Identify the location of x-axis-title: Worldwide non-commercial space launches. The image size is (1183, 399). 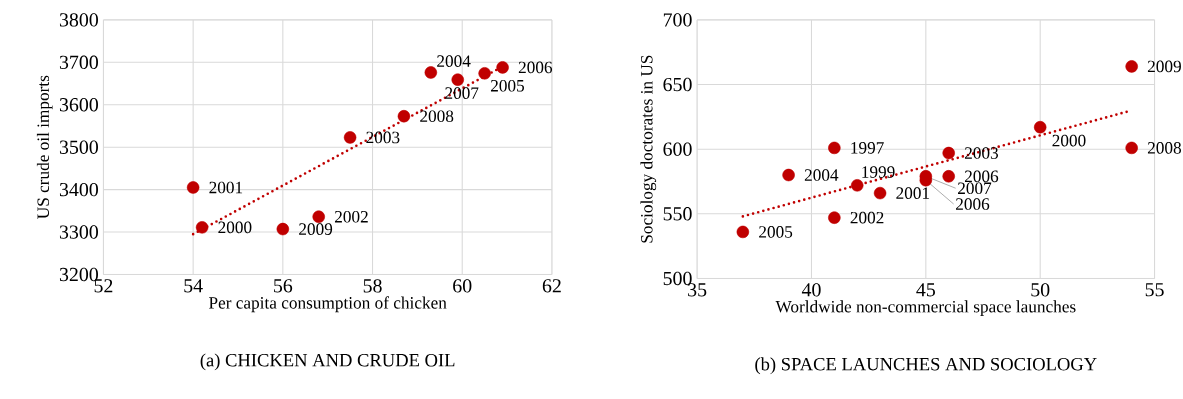
(925, 308).